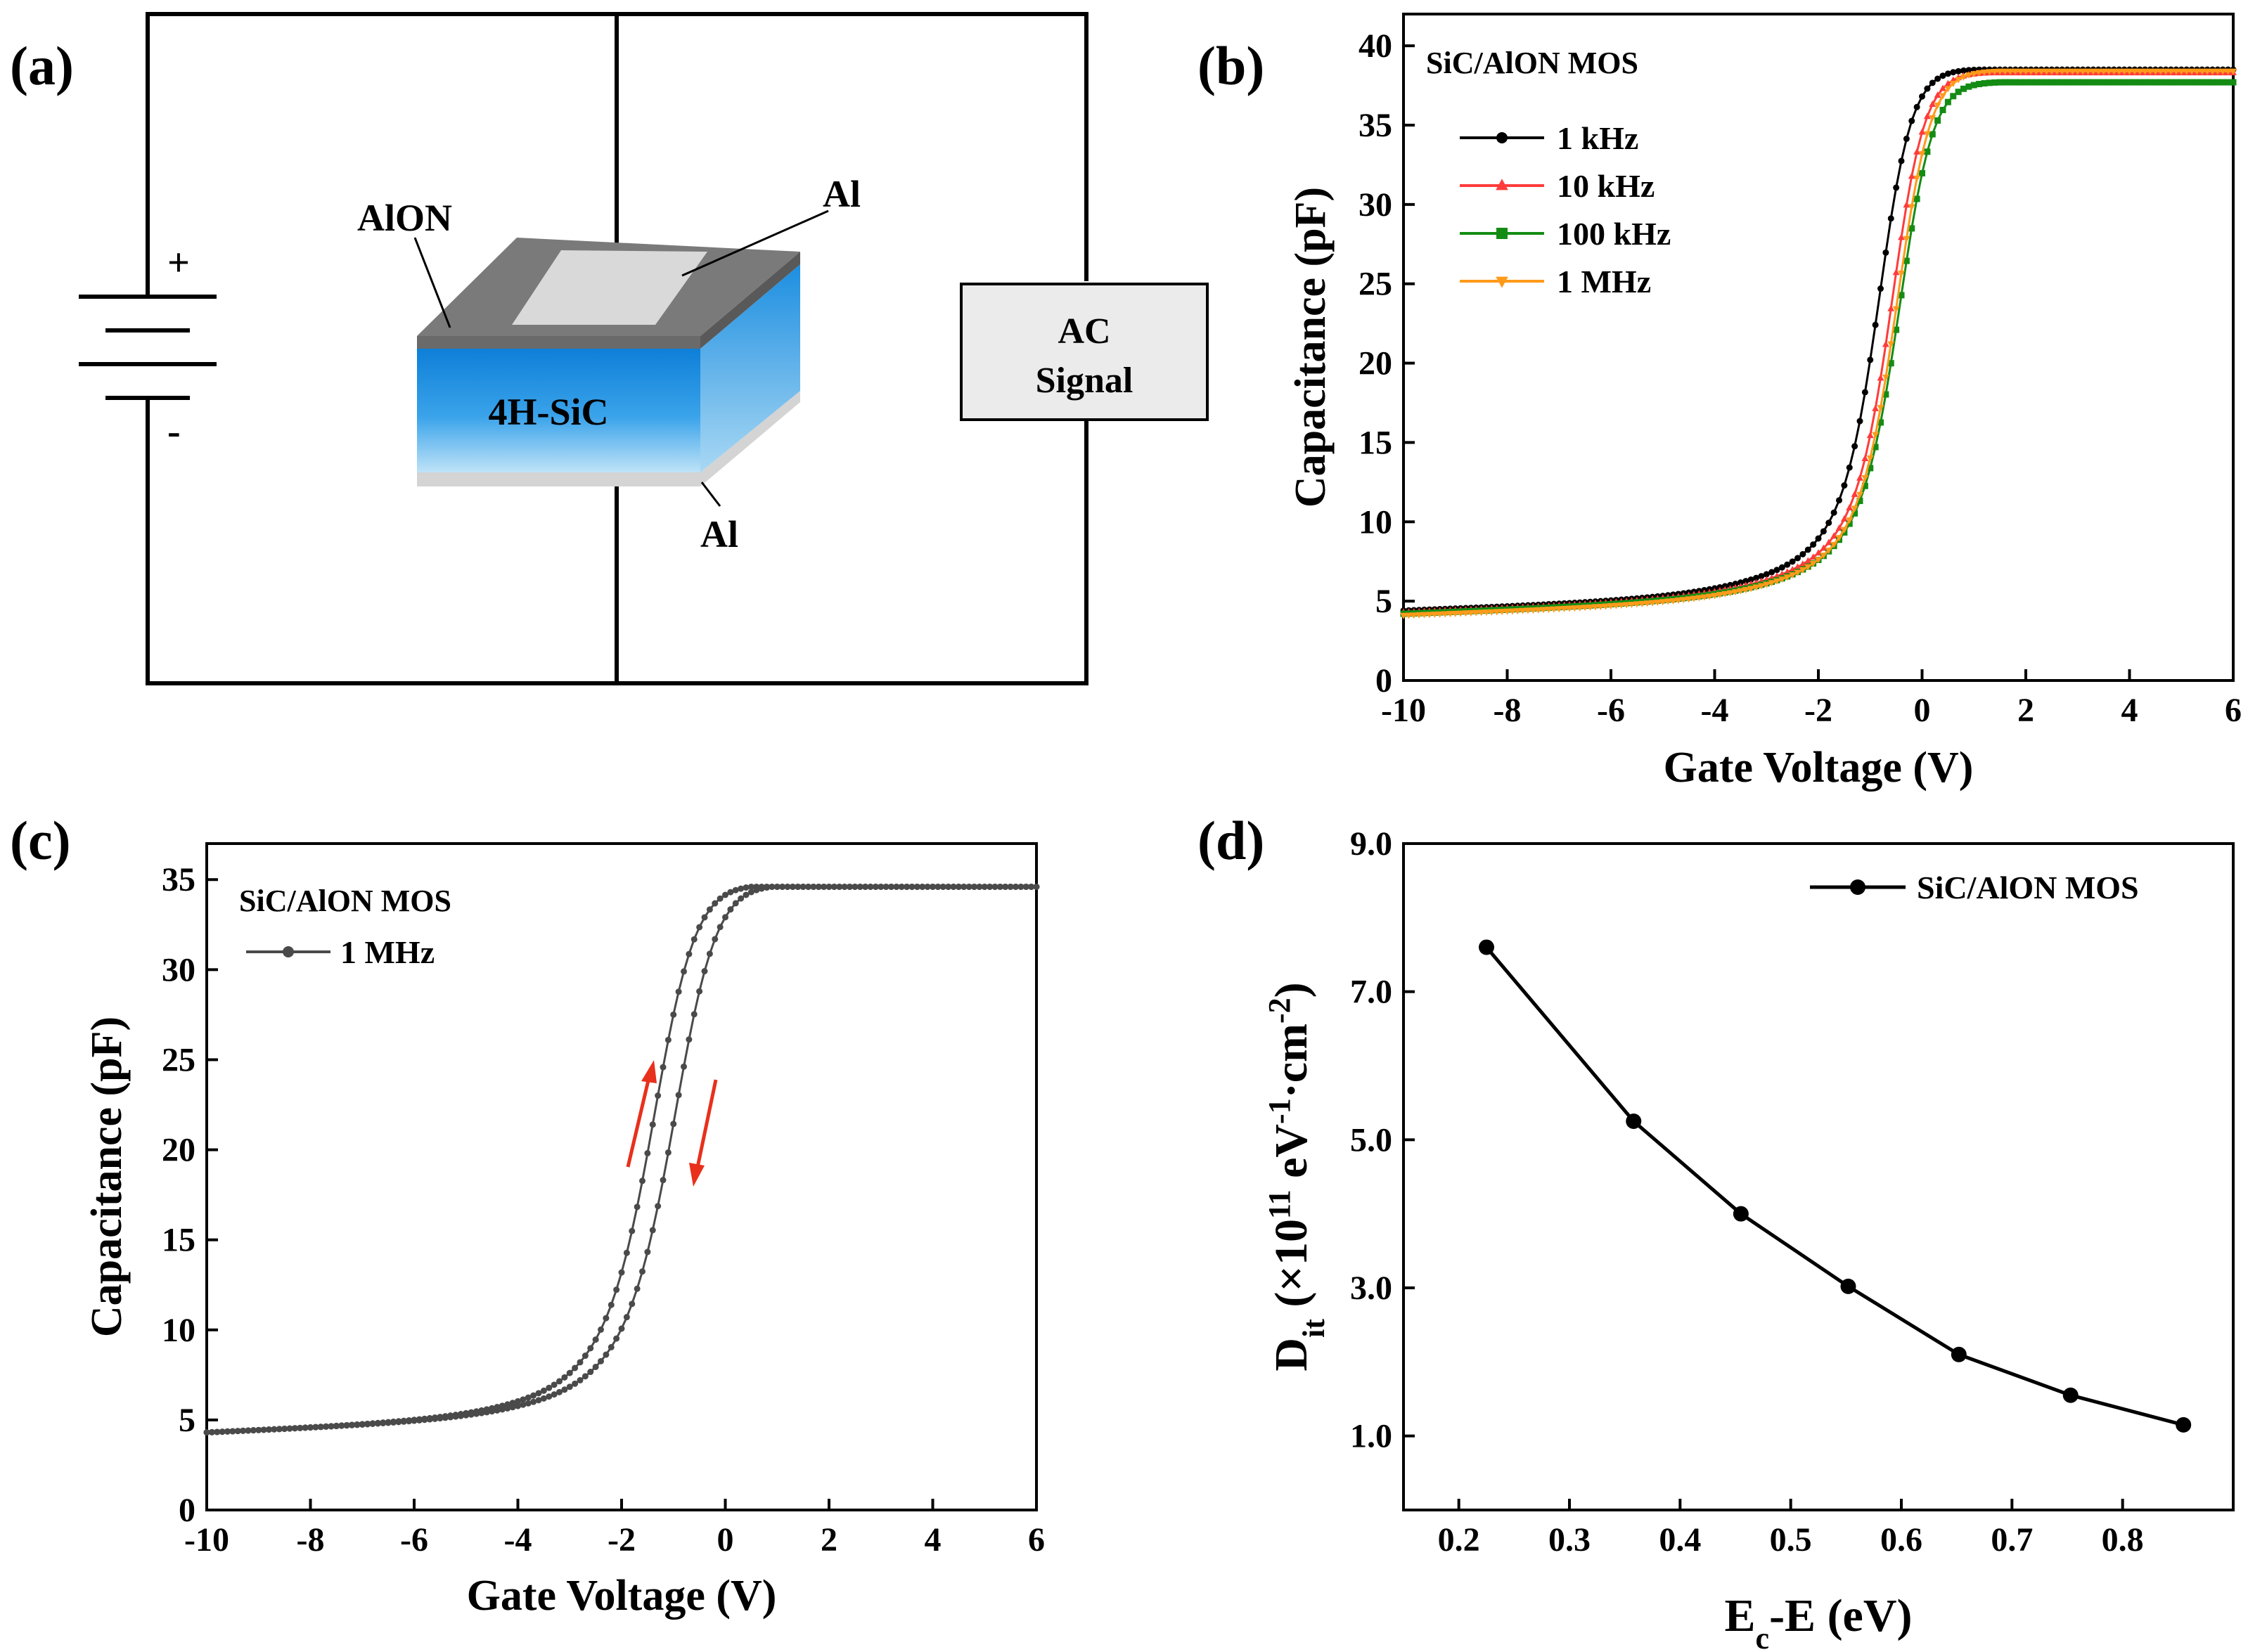  I want to click on y-tick-label: 5.0, so click(1371, 1140).